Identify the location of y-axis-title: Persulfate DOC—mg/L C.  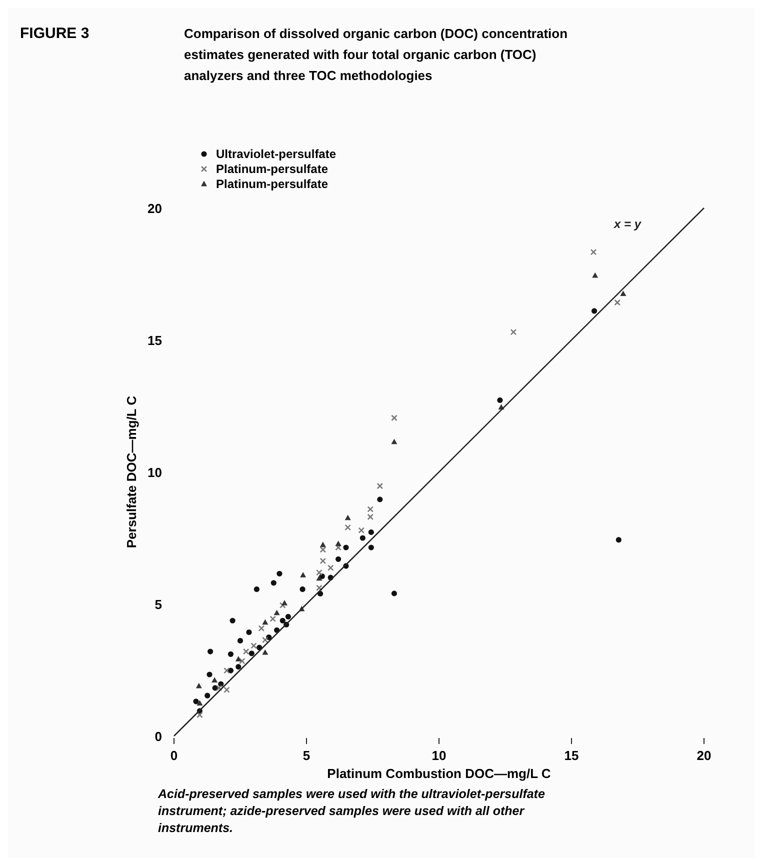
(131, 471).